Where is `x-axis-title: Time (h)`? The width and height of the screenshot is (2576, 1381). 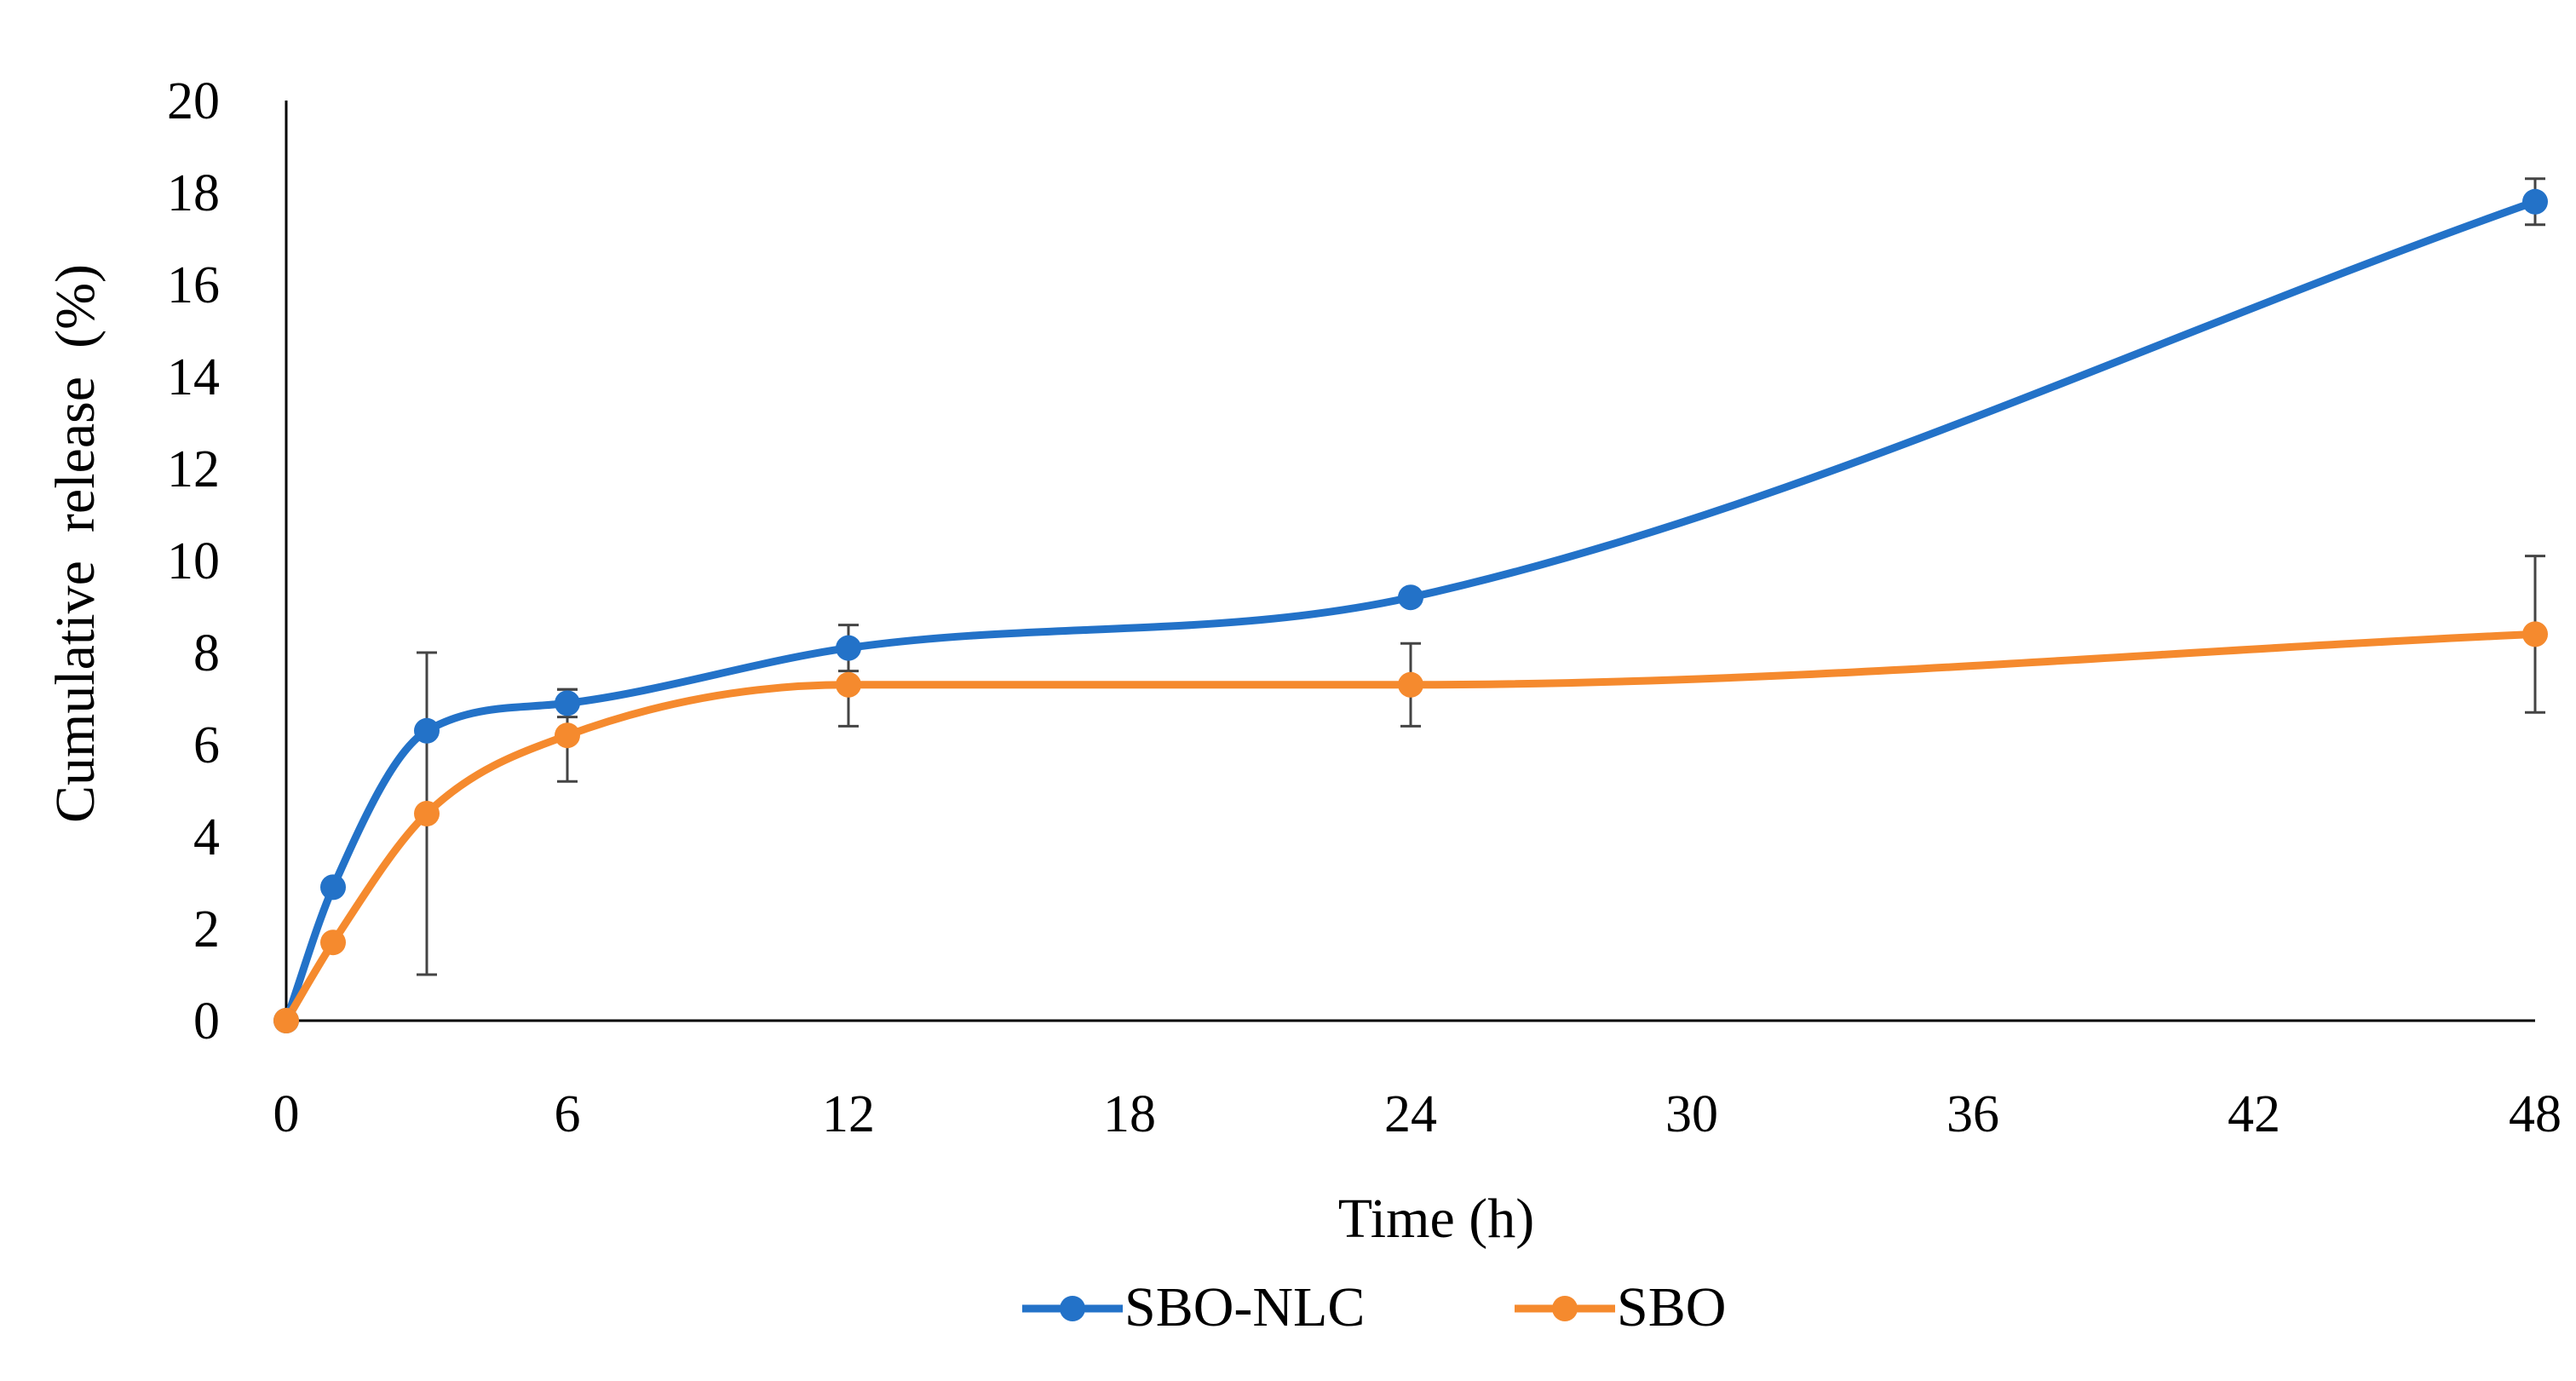
x-axis-title: Time (h) is located at coordinates (1436, 1219).